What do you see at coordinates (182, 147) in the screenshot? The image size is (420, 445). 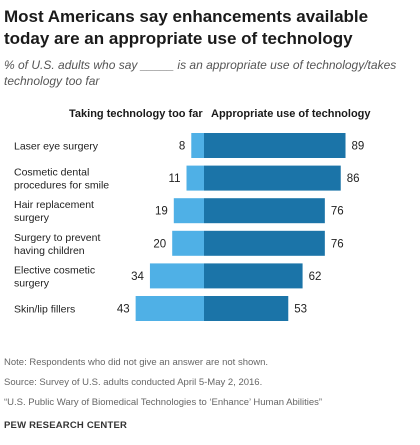 I see `value-label-too-far: 8` at bounding box center [182, 147].